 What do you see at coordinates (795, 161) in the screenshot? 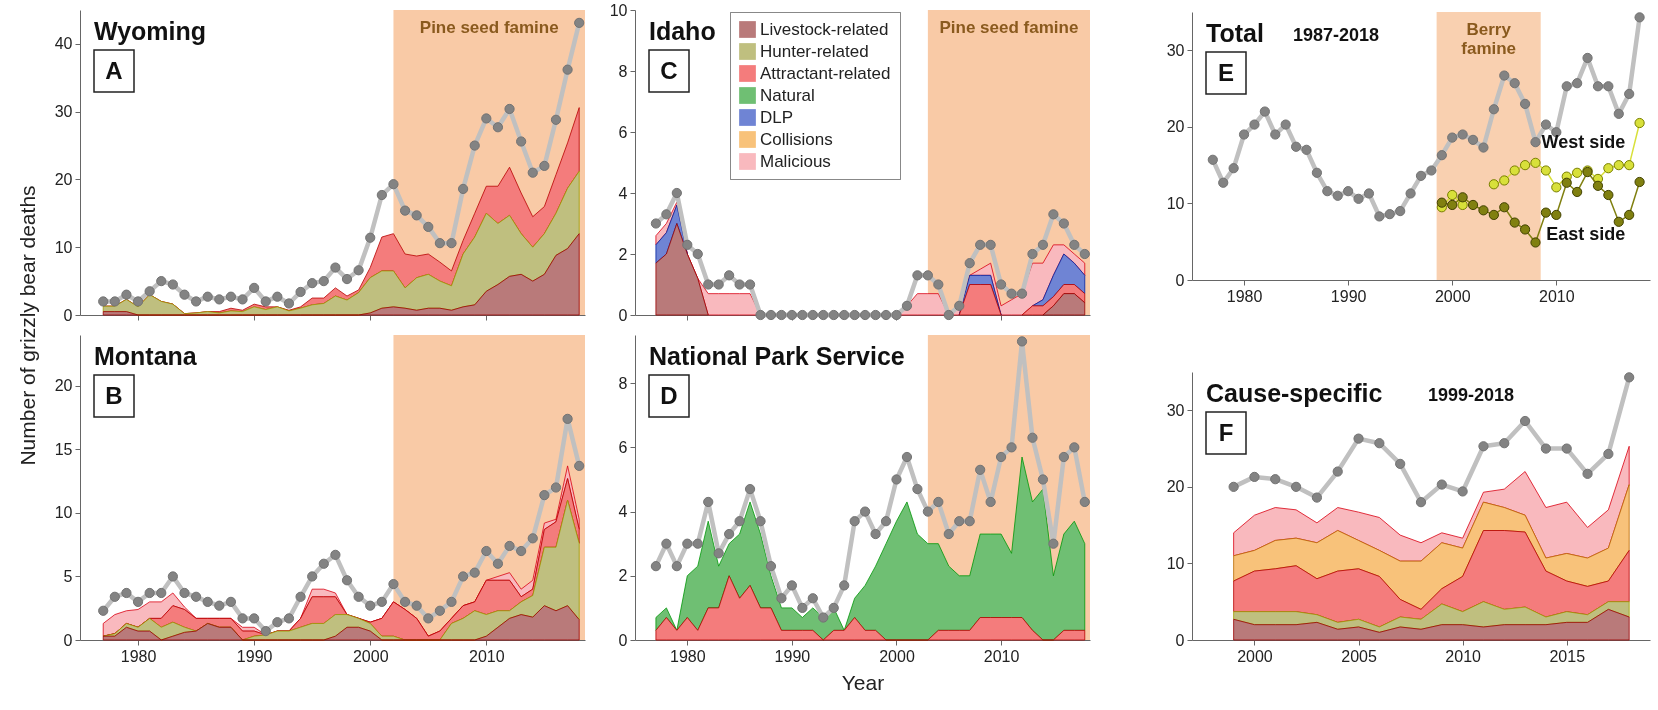
I see `legend-label: Malicious` at bounding box center [795, 161].